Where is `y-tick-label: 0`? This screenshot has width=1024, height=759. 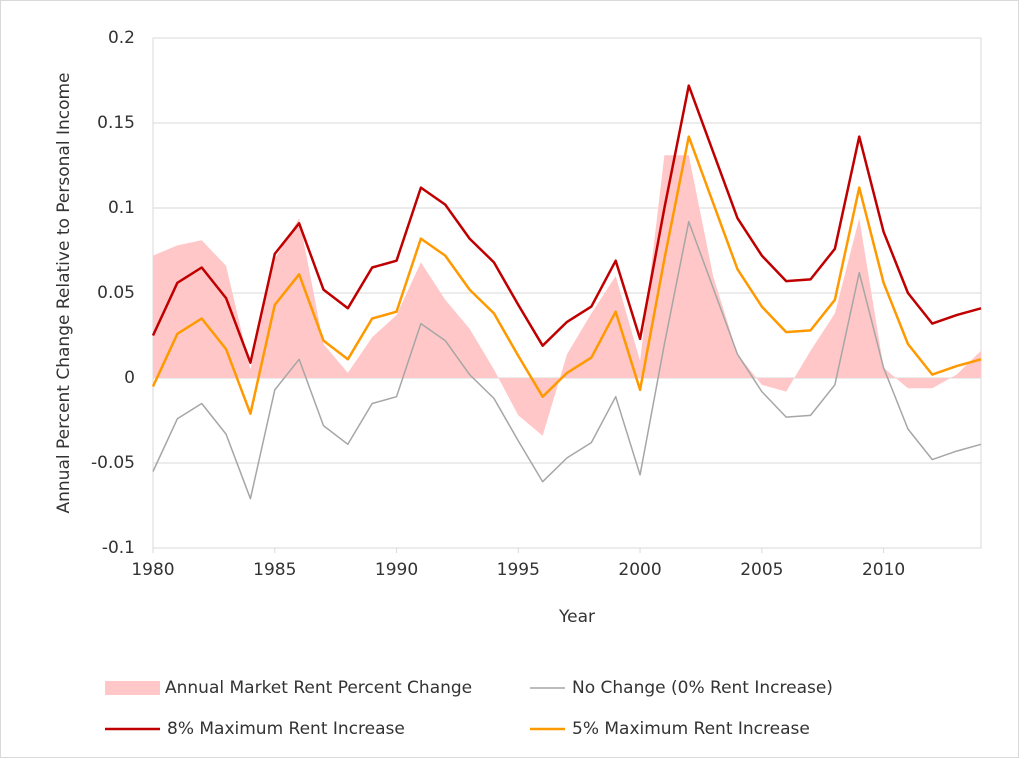
y-tick-label: 0 is located at coordinates (129, 378).